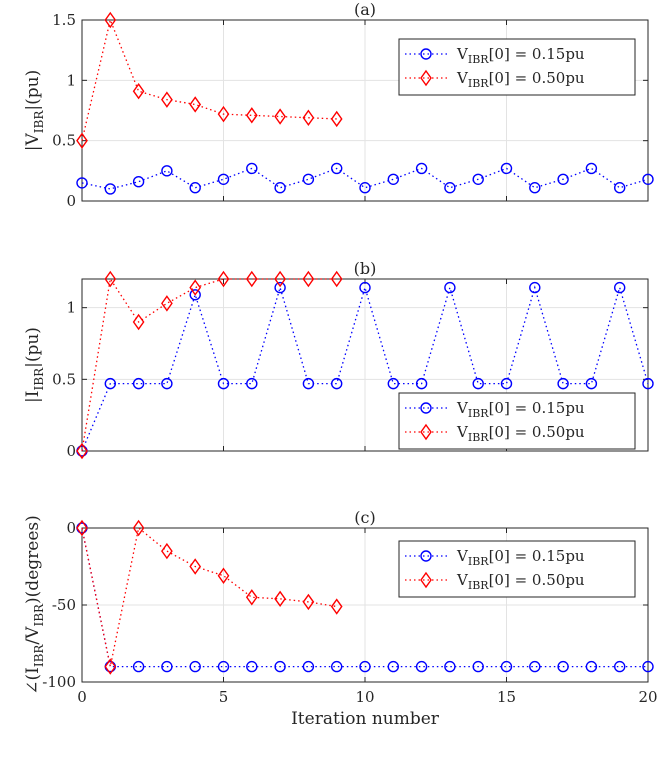  Describe the element at coordinates (82, 697) in the screenshot. I see `x-tick-label: 0` at that location.